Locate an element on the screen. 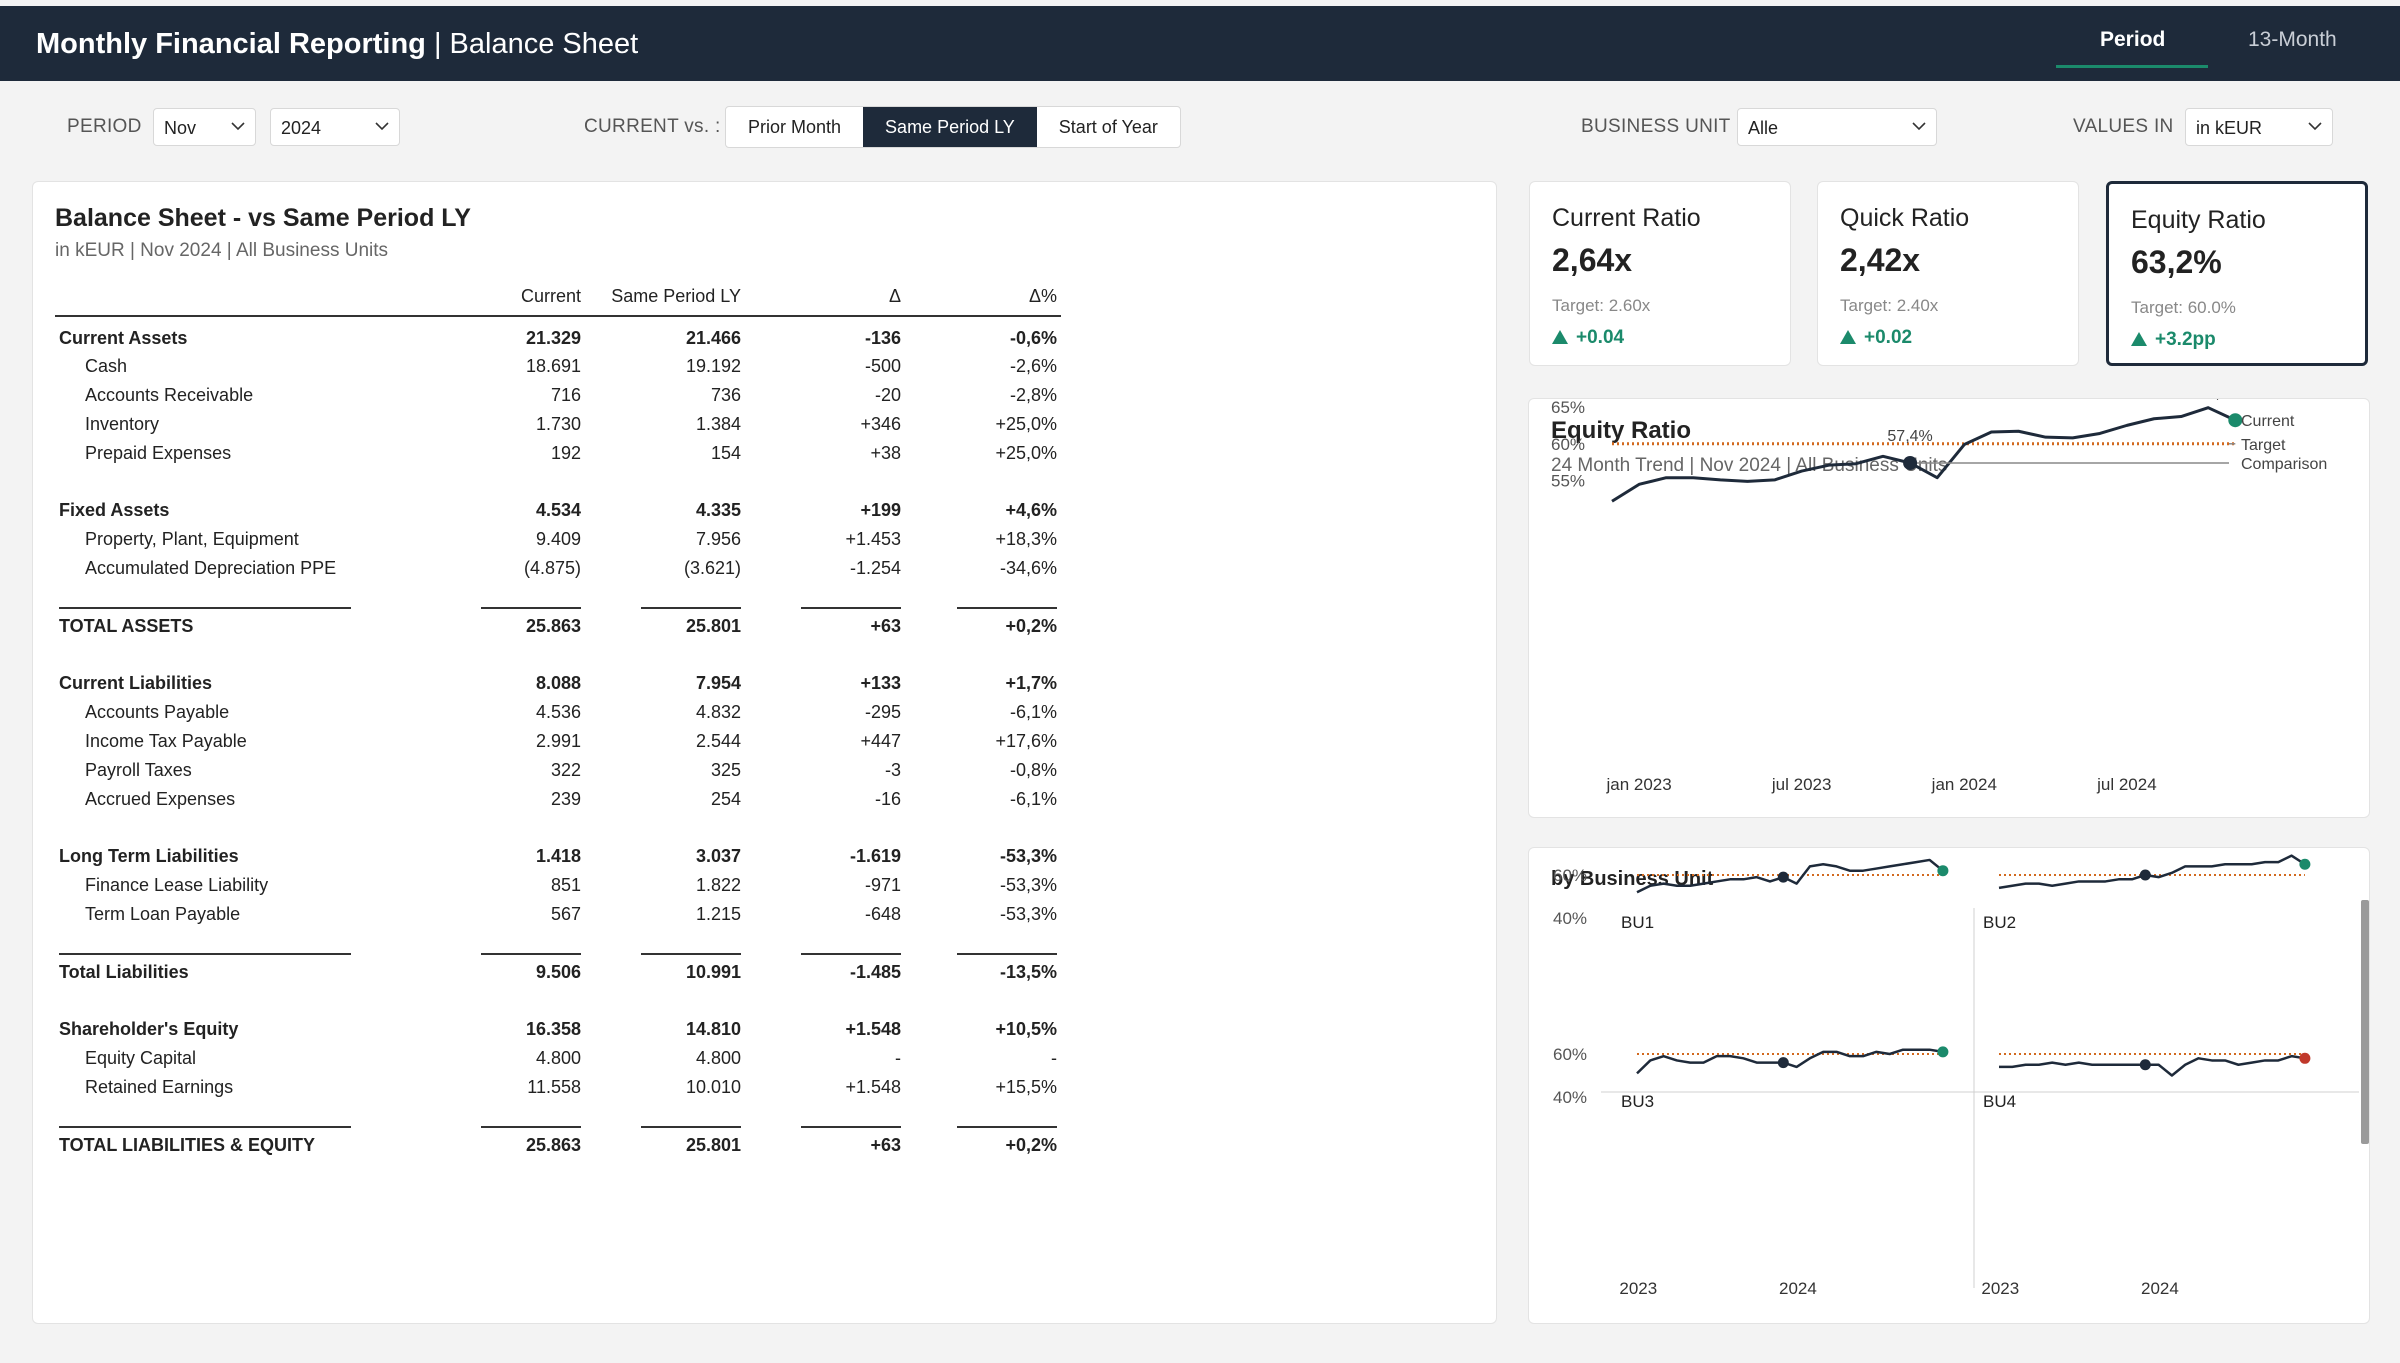 The height and width of the screenshot is (1363, 2400). bu-series-line is located at coordinates (1790, 876).